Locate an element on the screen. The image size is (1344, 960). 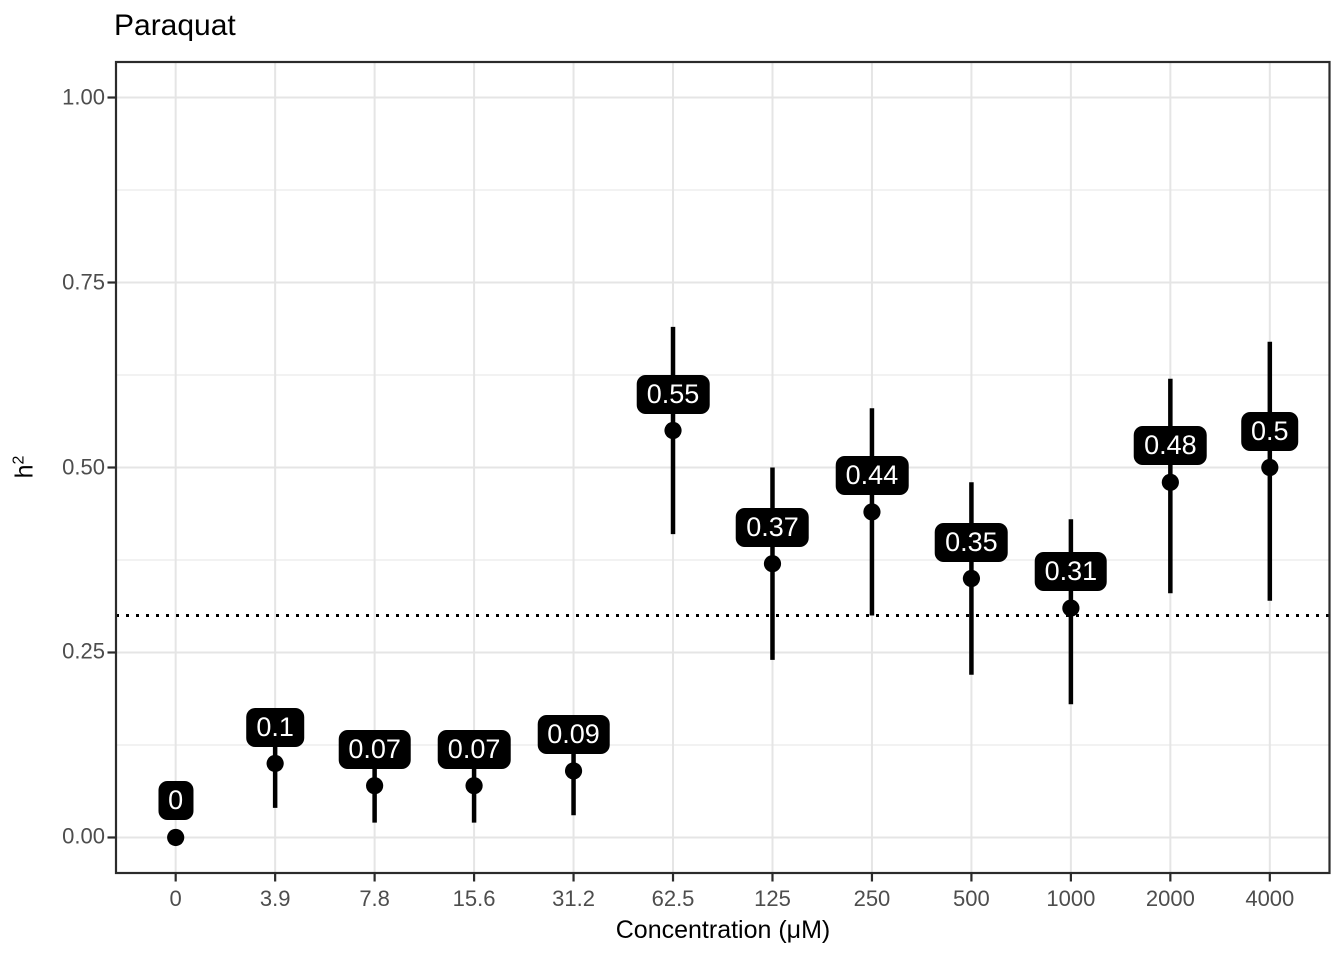
x-tick-label: 1000 is located at coordinates (1071, 898).